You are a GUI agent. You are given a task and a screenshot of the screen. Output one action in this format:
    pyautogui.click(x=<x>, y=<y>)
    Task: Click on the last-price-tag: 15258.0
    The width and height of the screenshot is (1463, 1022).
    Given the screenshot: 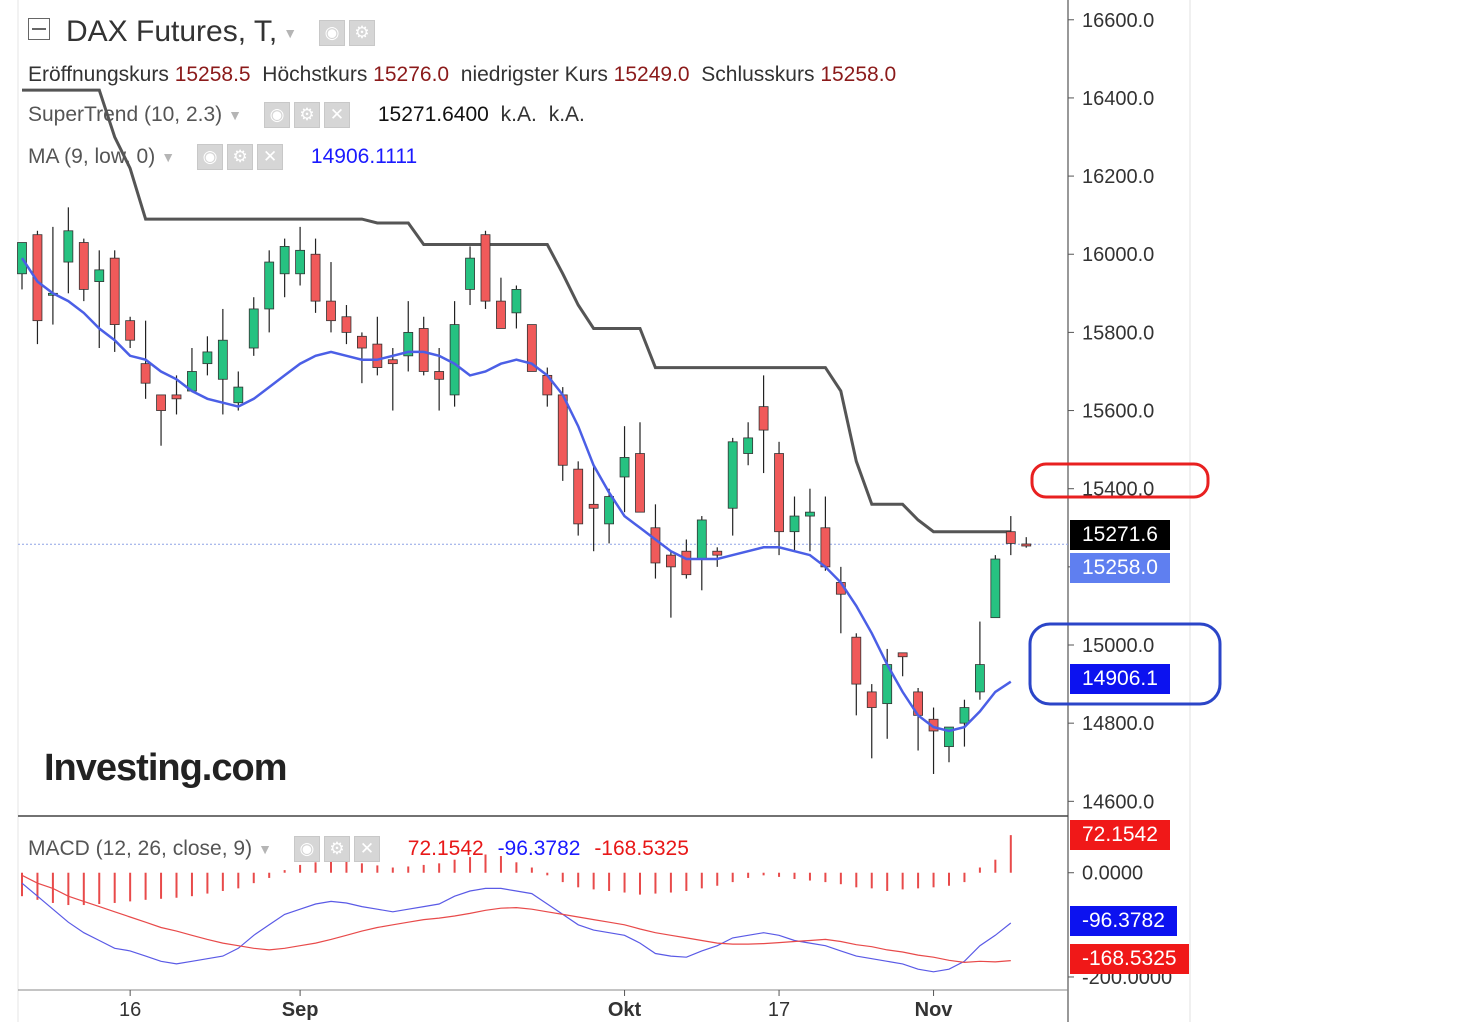 What is the action you would take?
    pyautogui.click(x=1120, y=568)
    